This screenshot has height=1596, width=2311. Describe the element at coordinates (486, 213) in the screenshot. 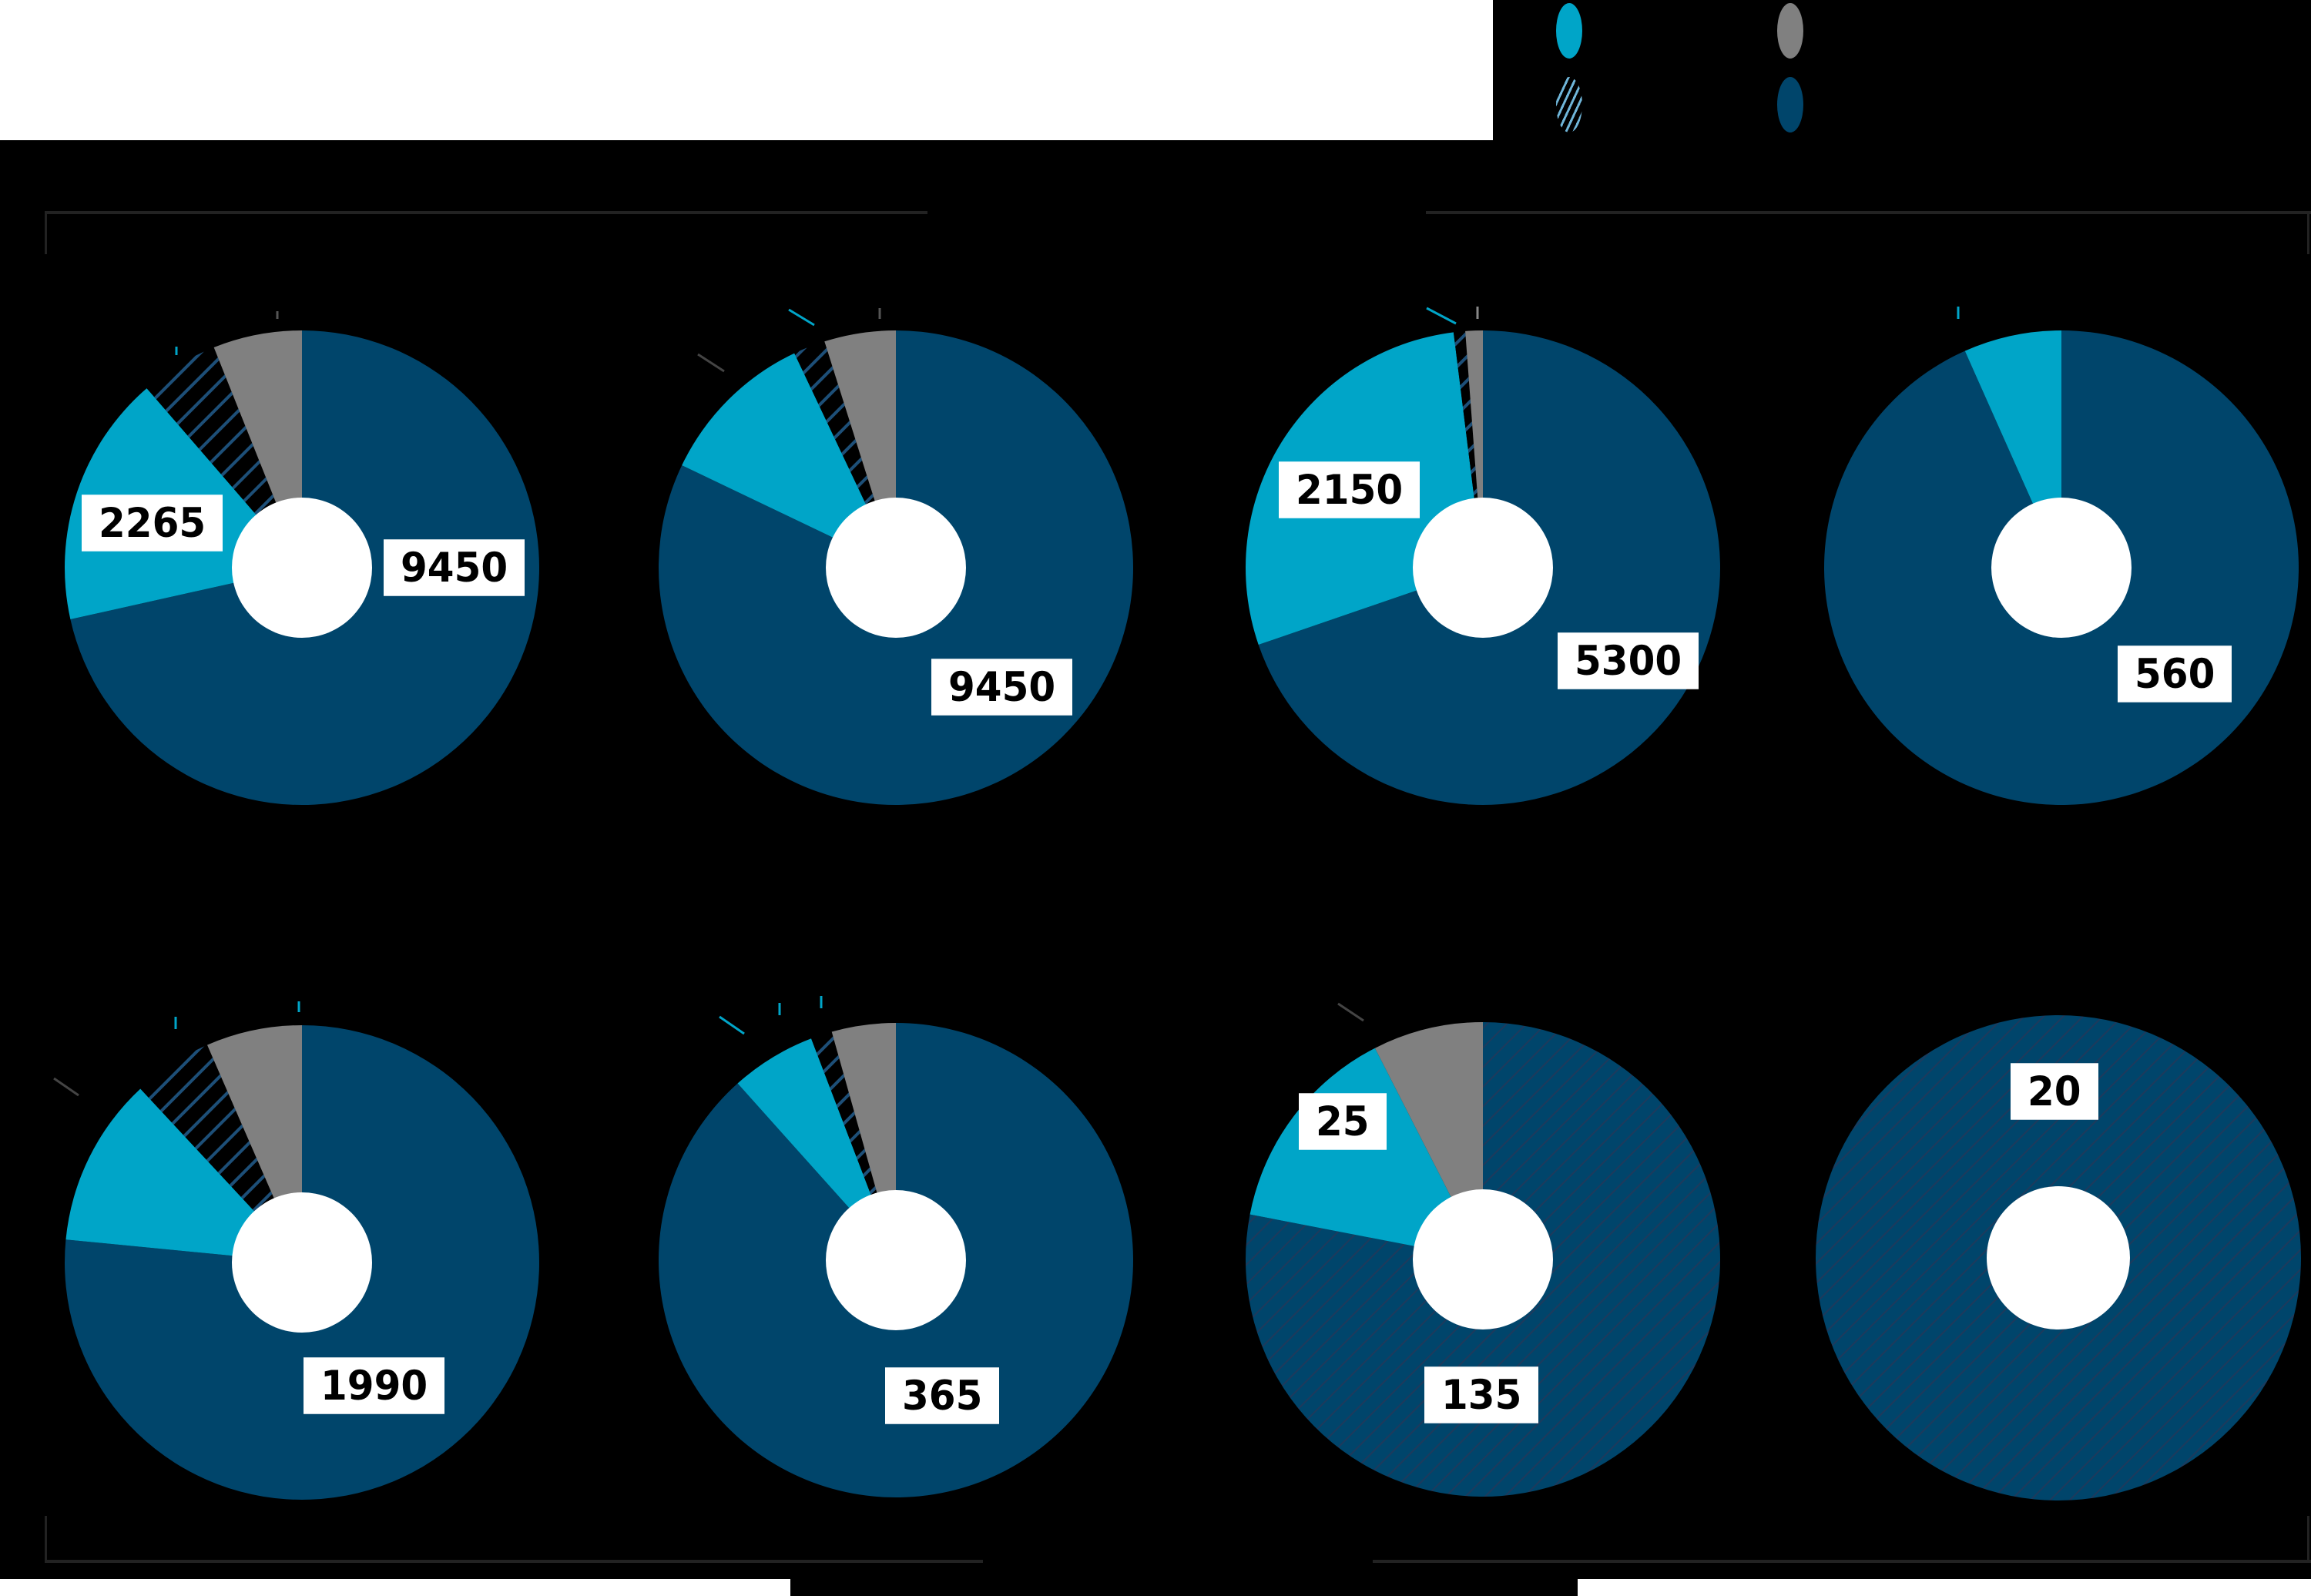

I see `frame-top-left` at that location.